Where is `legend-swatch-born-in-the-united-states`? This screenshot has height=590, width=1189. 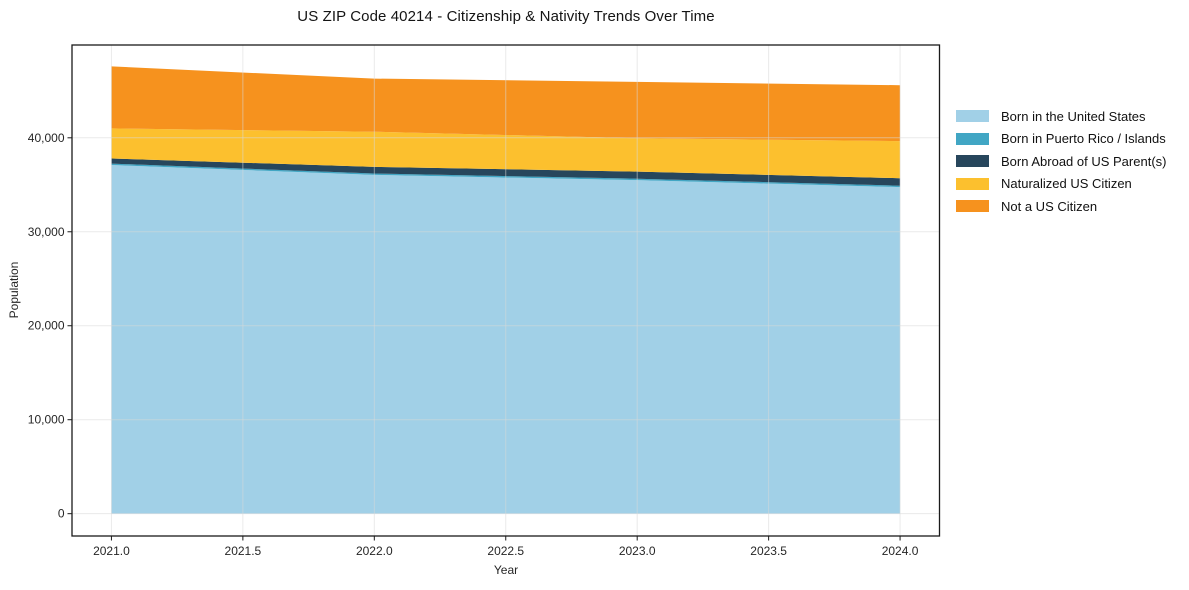 legend-swatch-born-in-the-united-states is located at coordinates (972, 116).